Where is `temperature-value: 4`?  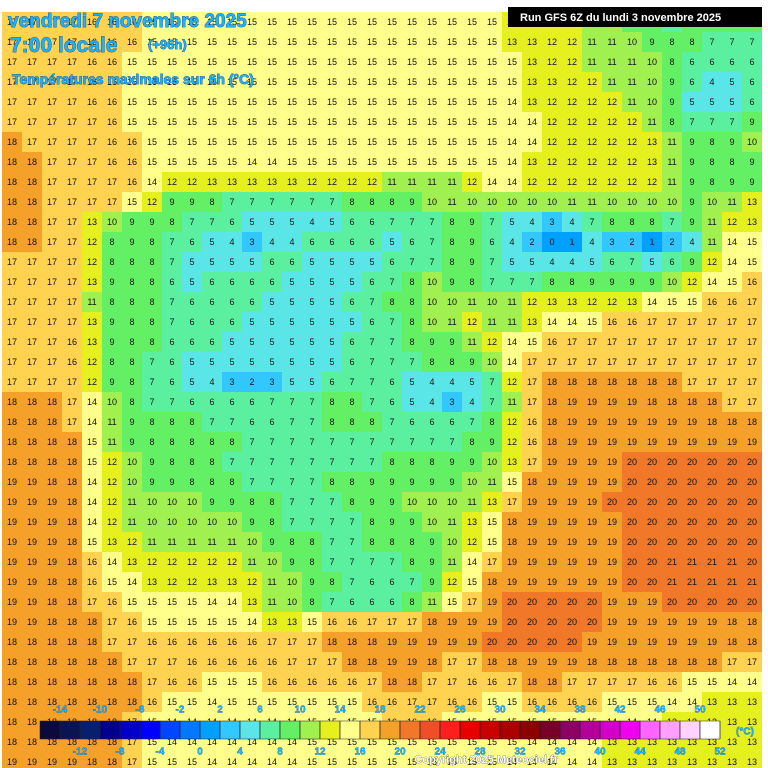
temperature-value: 4 is located at coordinates (471, 402).